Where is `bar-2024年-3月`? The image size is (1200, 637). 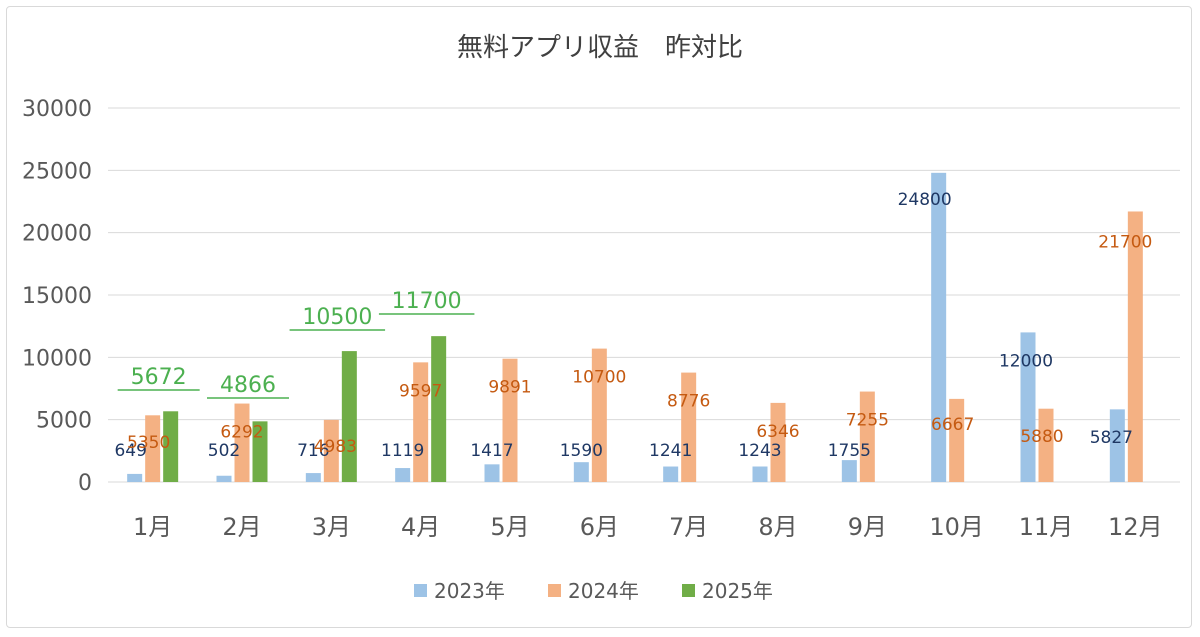
bar-2024年-3月 is located at coordinates (331, 450).